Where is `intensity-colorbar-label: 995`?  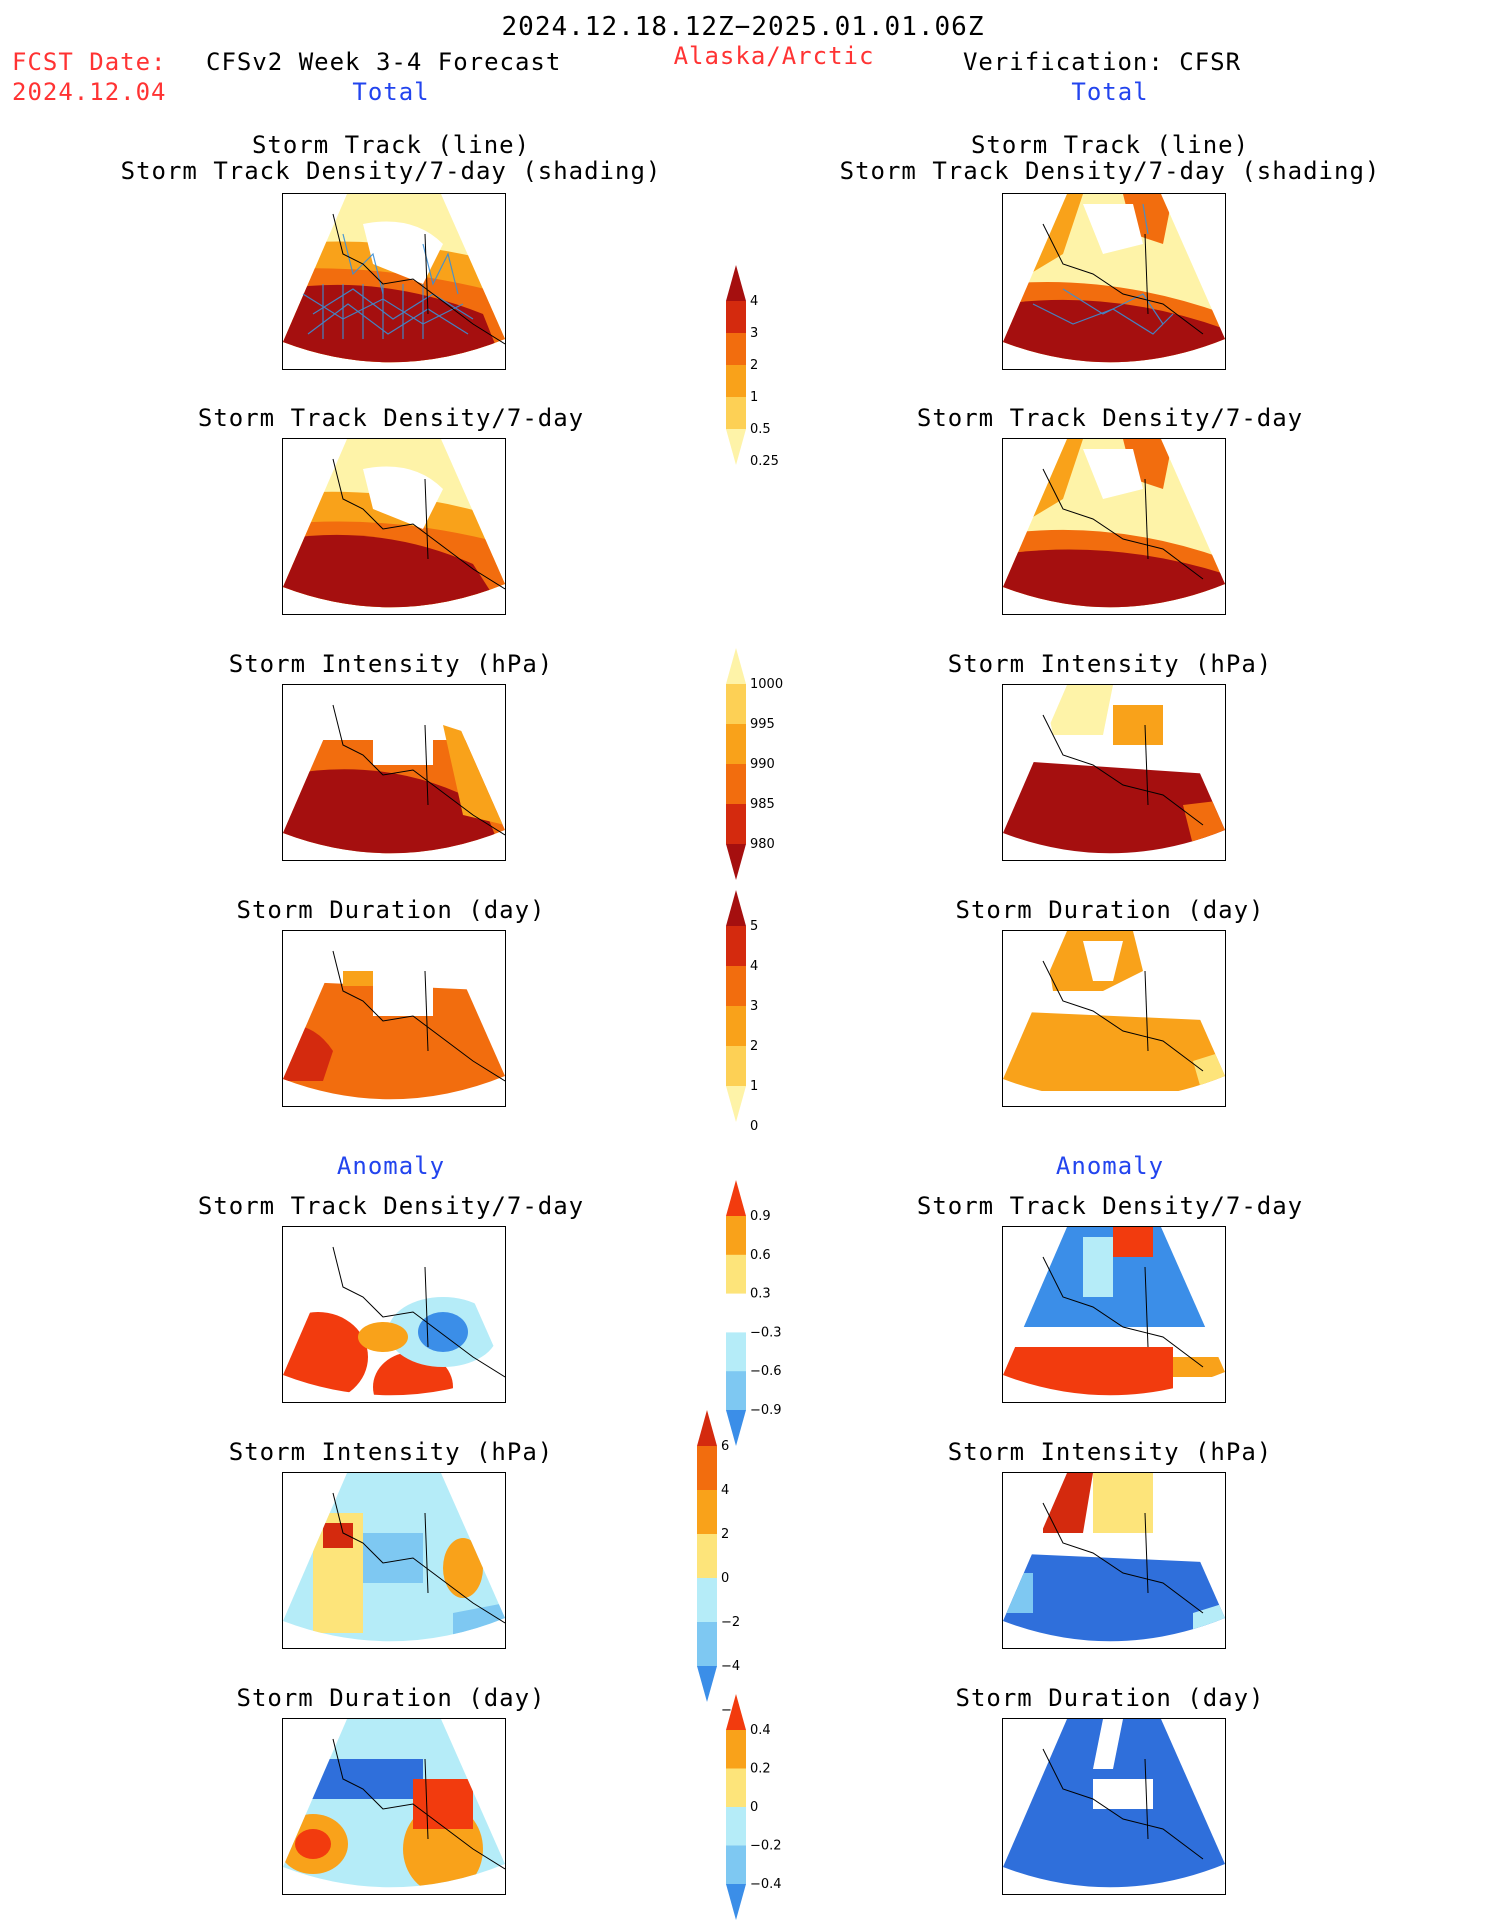
intensity-colorbar-label: 995 is located at coordinates (762, 724).